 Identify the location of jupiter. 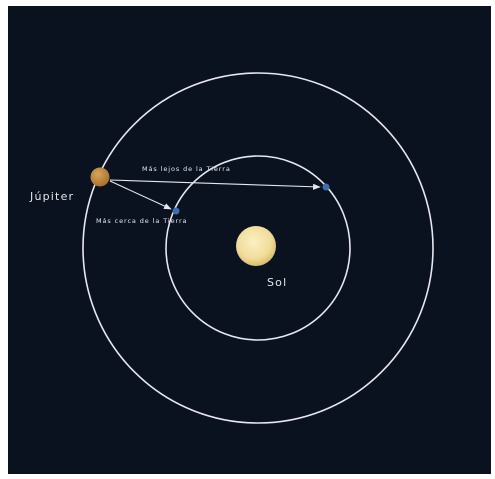
(100, 177).